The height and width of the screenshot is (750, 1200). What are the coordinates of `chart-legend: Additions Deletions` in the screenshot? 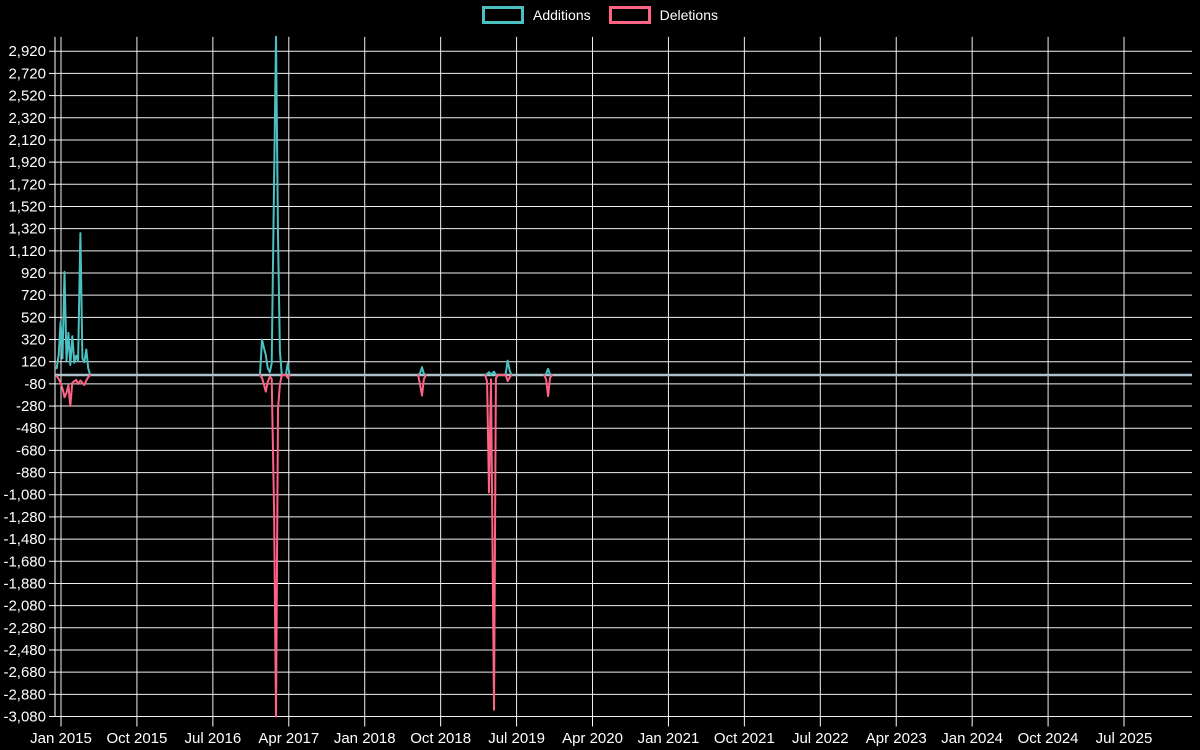 It's located at (600, 15).